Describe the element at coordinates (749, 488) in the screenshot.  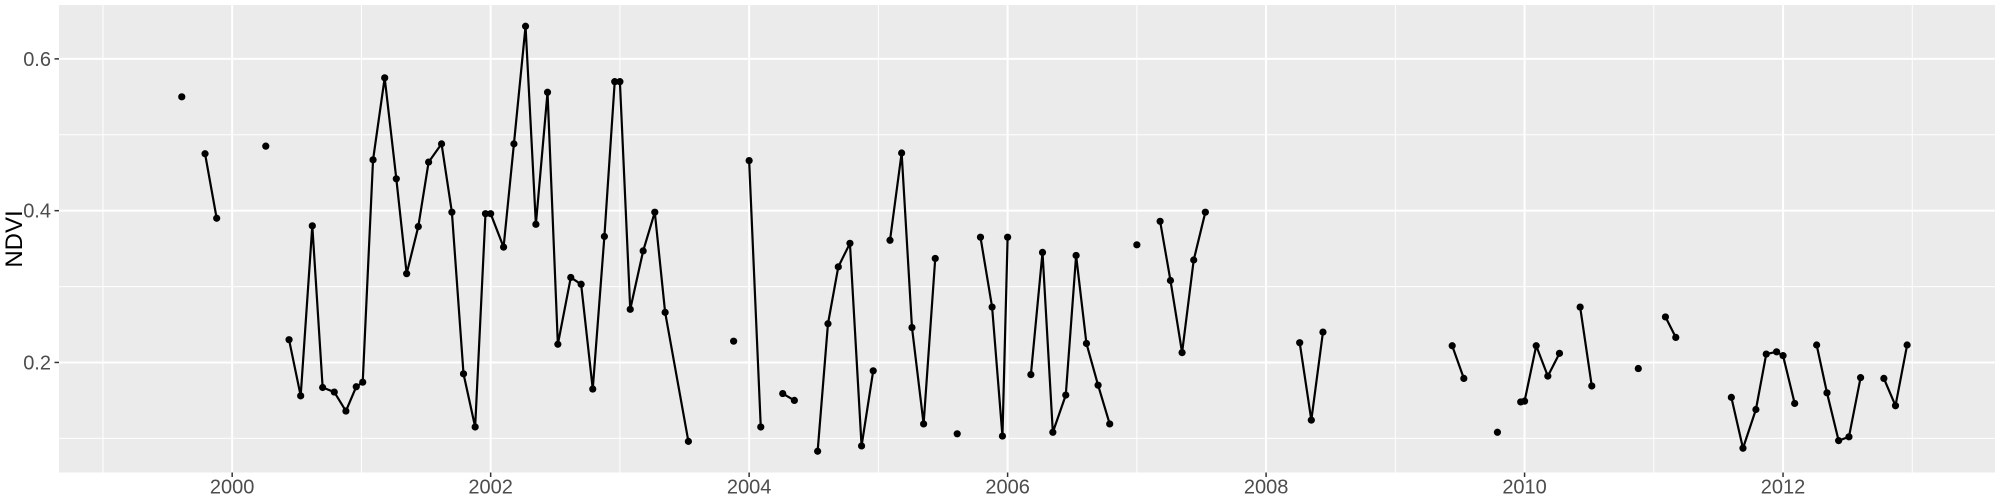
I see `x-axis-tick-label: 2004` at that location.